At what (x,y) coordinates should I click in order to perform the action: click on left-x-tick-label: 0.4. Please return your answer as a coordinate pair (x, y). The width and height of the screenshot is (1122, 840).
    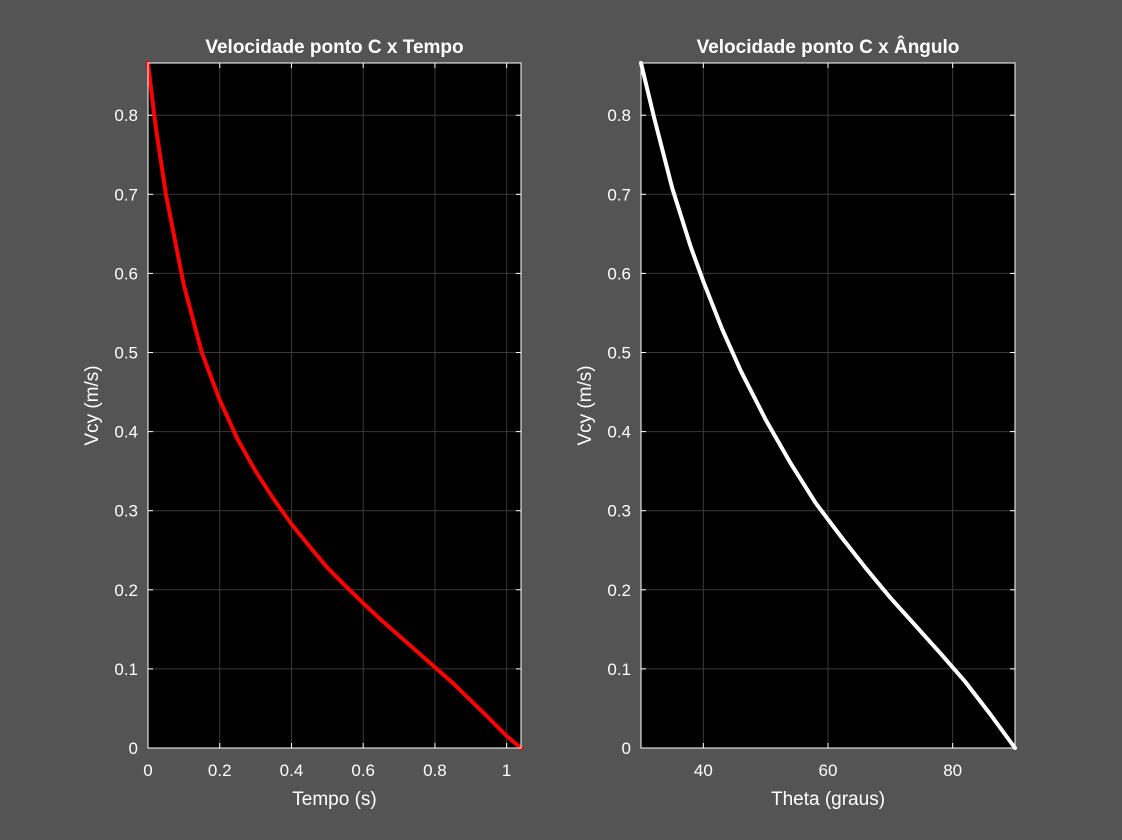
    Looking at the image, I should click on (292, 770).